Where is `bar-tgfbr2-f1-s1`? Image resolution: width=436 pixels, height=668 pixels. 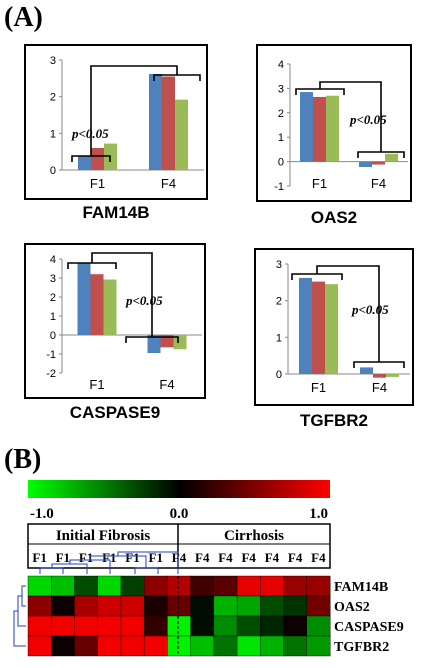 bar-tgfbr2-f1-s1 is located at coordinates (305, 325).